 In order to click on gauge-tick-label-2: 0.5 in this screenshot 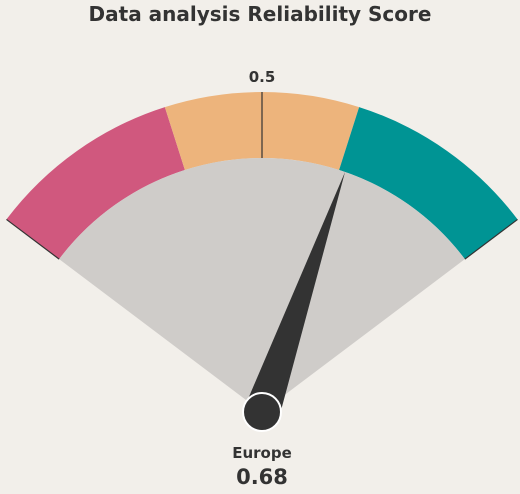, I will do `click(262, 77)`.